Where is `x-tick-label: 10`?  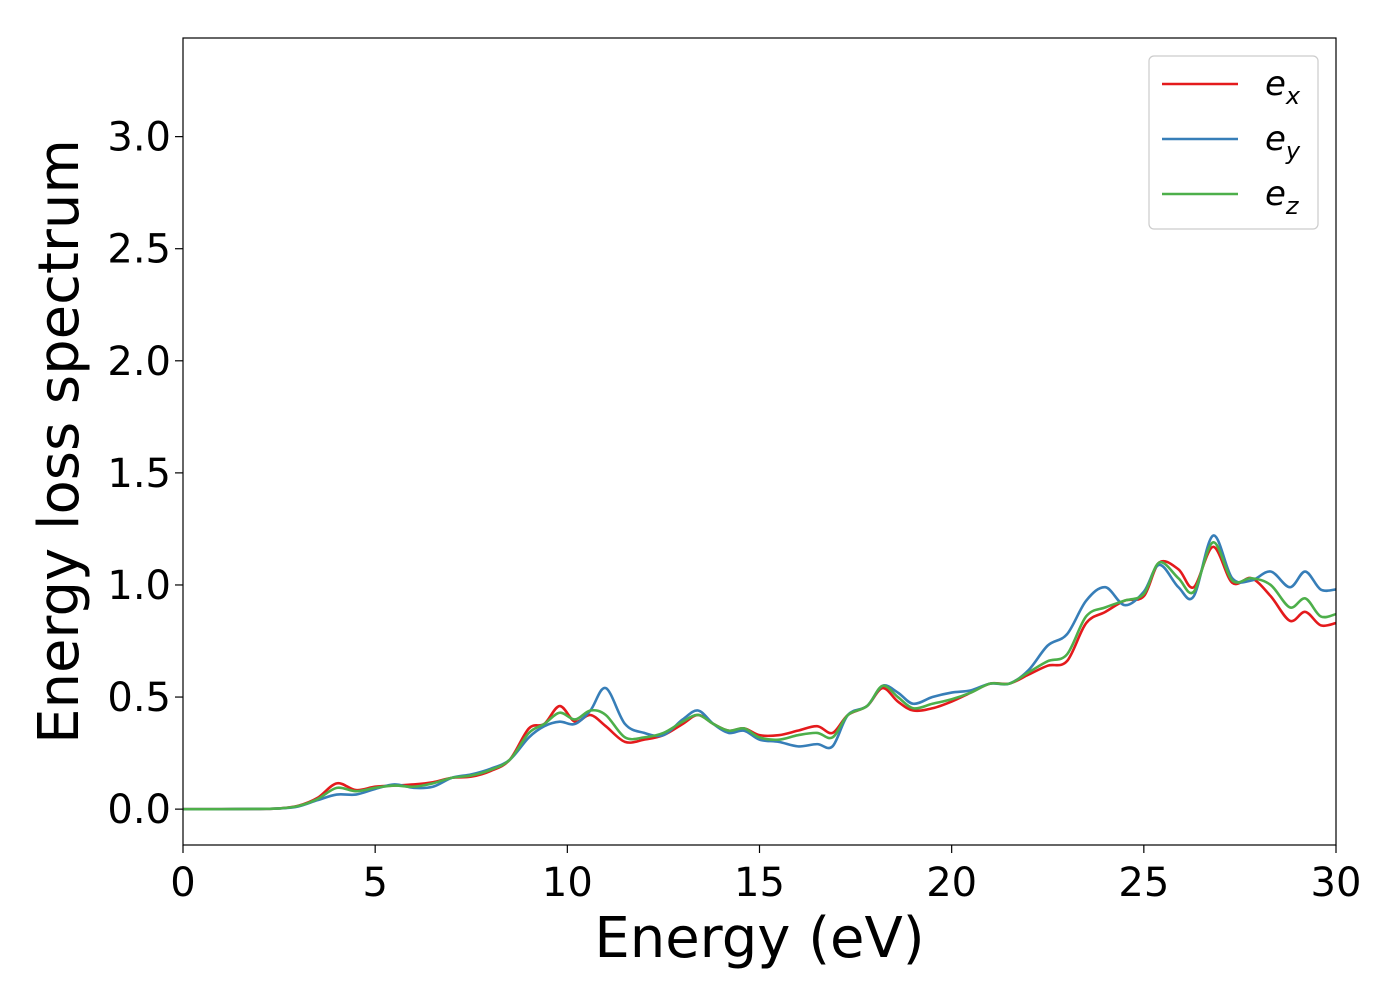 x-tick-label: 10 is located at coordinates (567, 883).